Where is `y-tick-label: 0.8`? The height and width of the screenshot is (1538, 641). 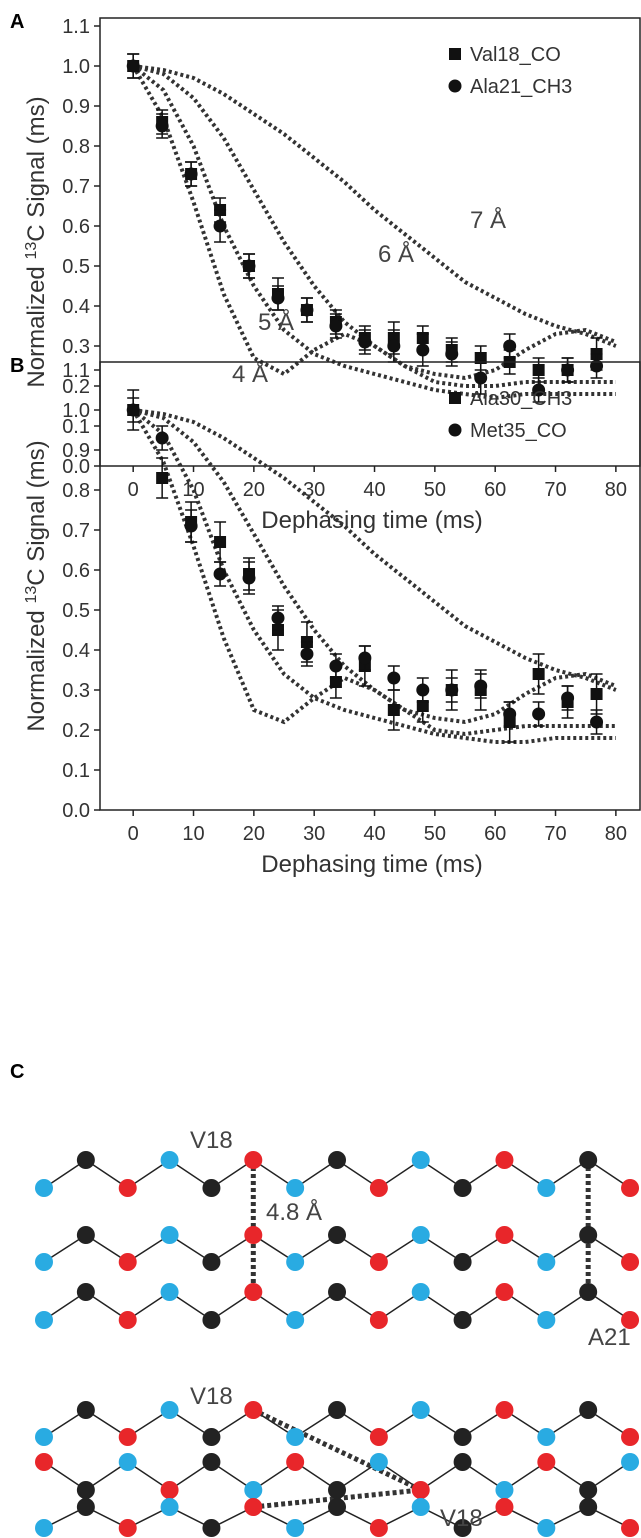
y-tick-label: 0.8 is located at coordinates (76, 491).